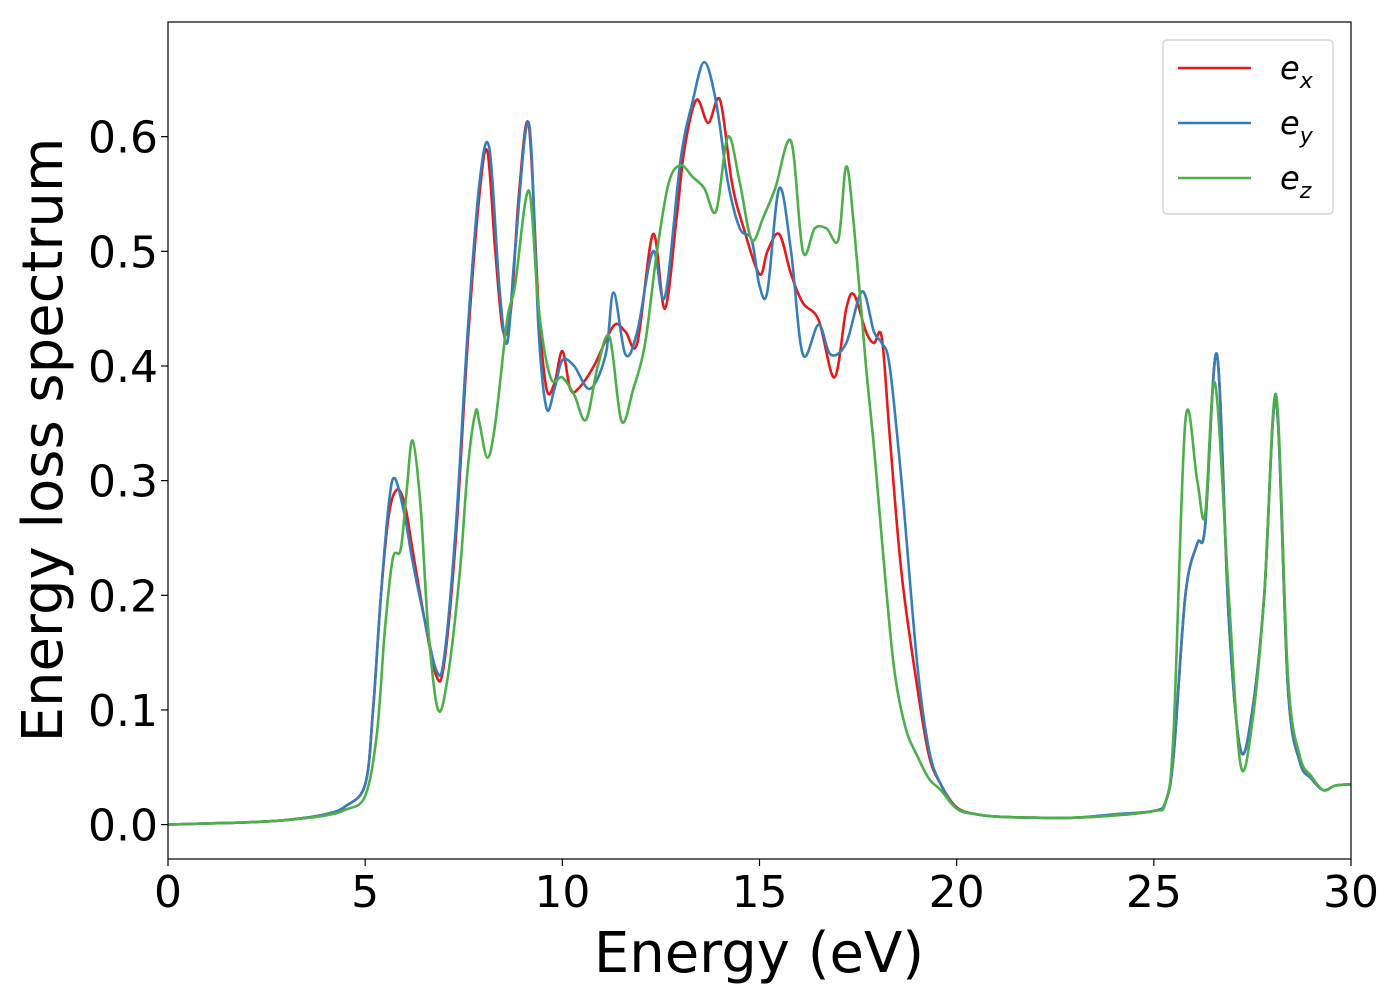  I want to click on legend-label-x: ex, so click(1297, 71).